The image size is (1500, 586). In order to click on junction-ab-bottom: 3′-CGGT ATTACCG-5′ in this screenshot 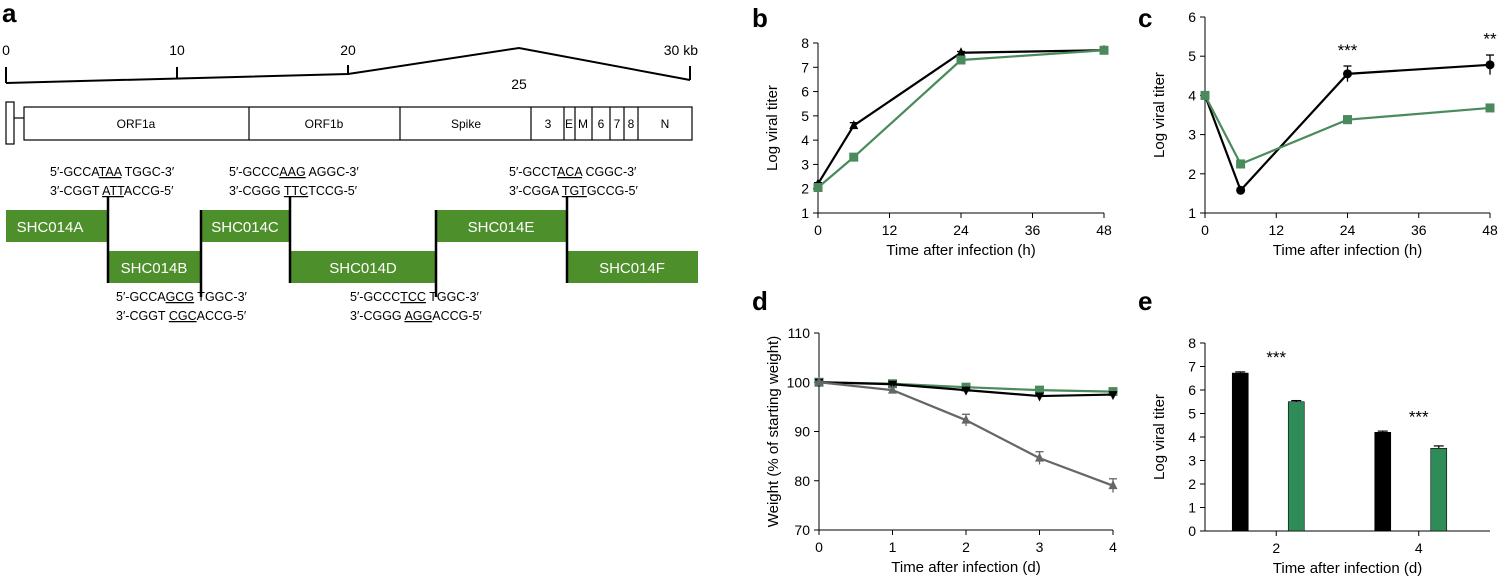, I will do `click(112, 191)`.